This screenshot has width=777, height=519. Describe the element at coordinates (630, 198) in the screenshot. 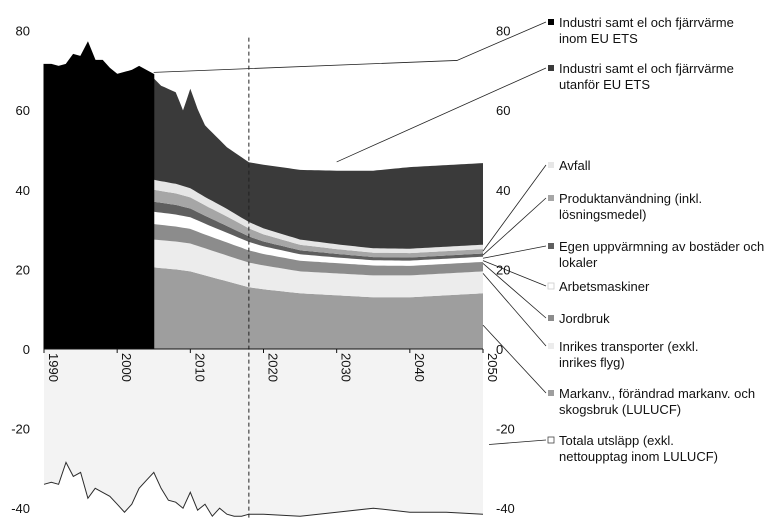

I see `legend-label-line: Produktanvändning (inkl.` at that location.